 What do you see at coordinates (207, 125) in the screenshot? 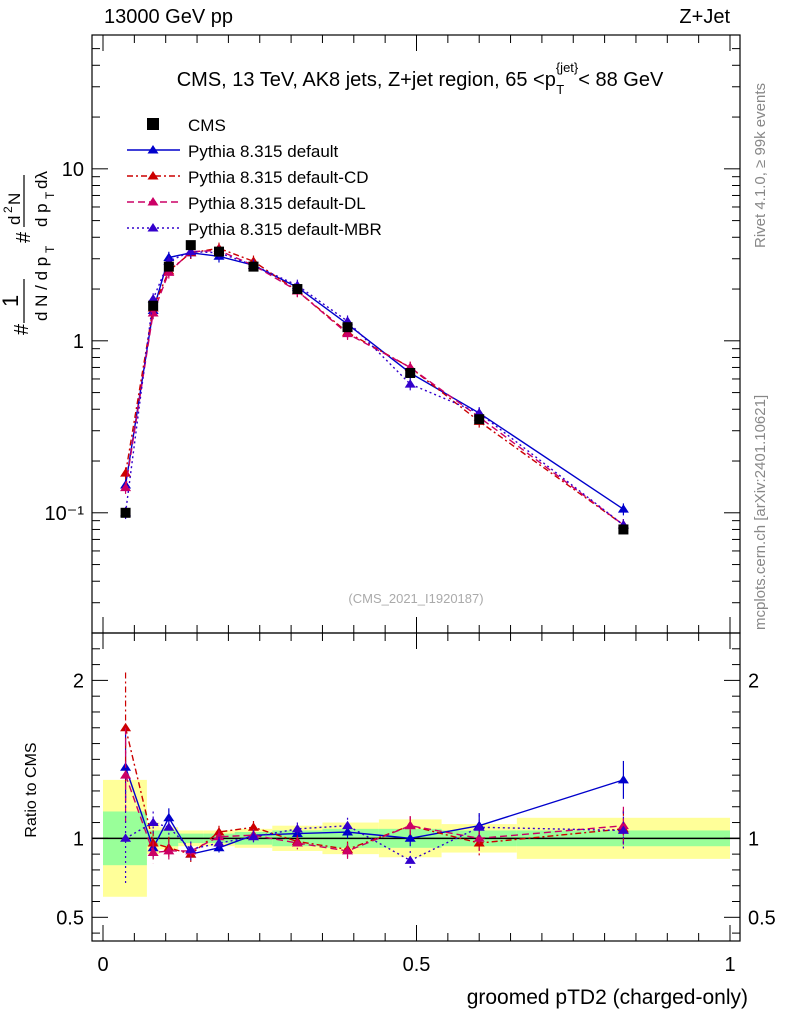
I see `legend-label-data: CMS` at bounding box center [207, 125].